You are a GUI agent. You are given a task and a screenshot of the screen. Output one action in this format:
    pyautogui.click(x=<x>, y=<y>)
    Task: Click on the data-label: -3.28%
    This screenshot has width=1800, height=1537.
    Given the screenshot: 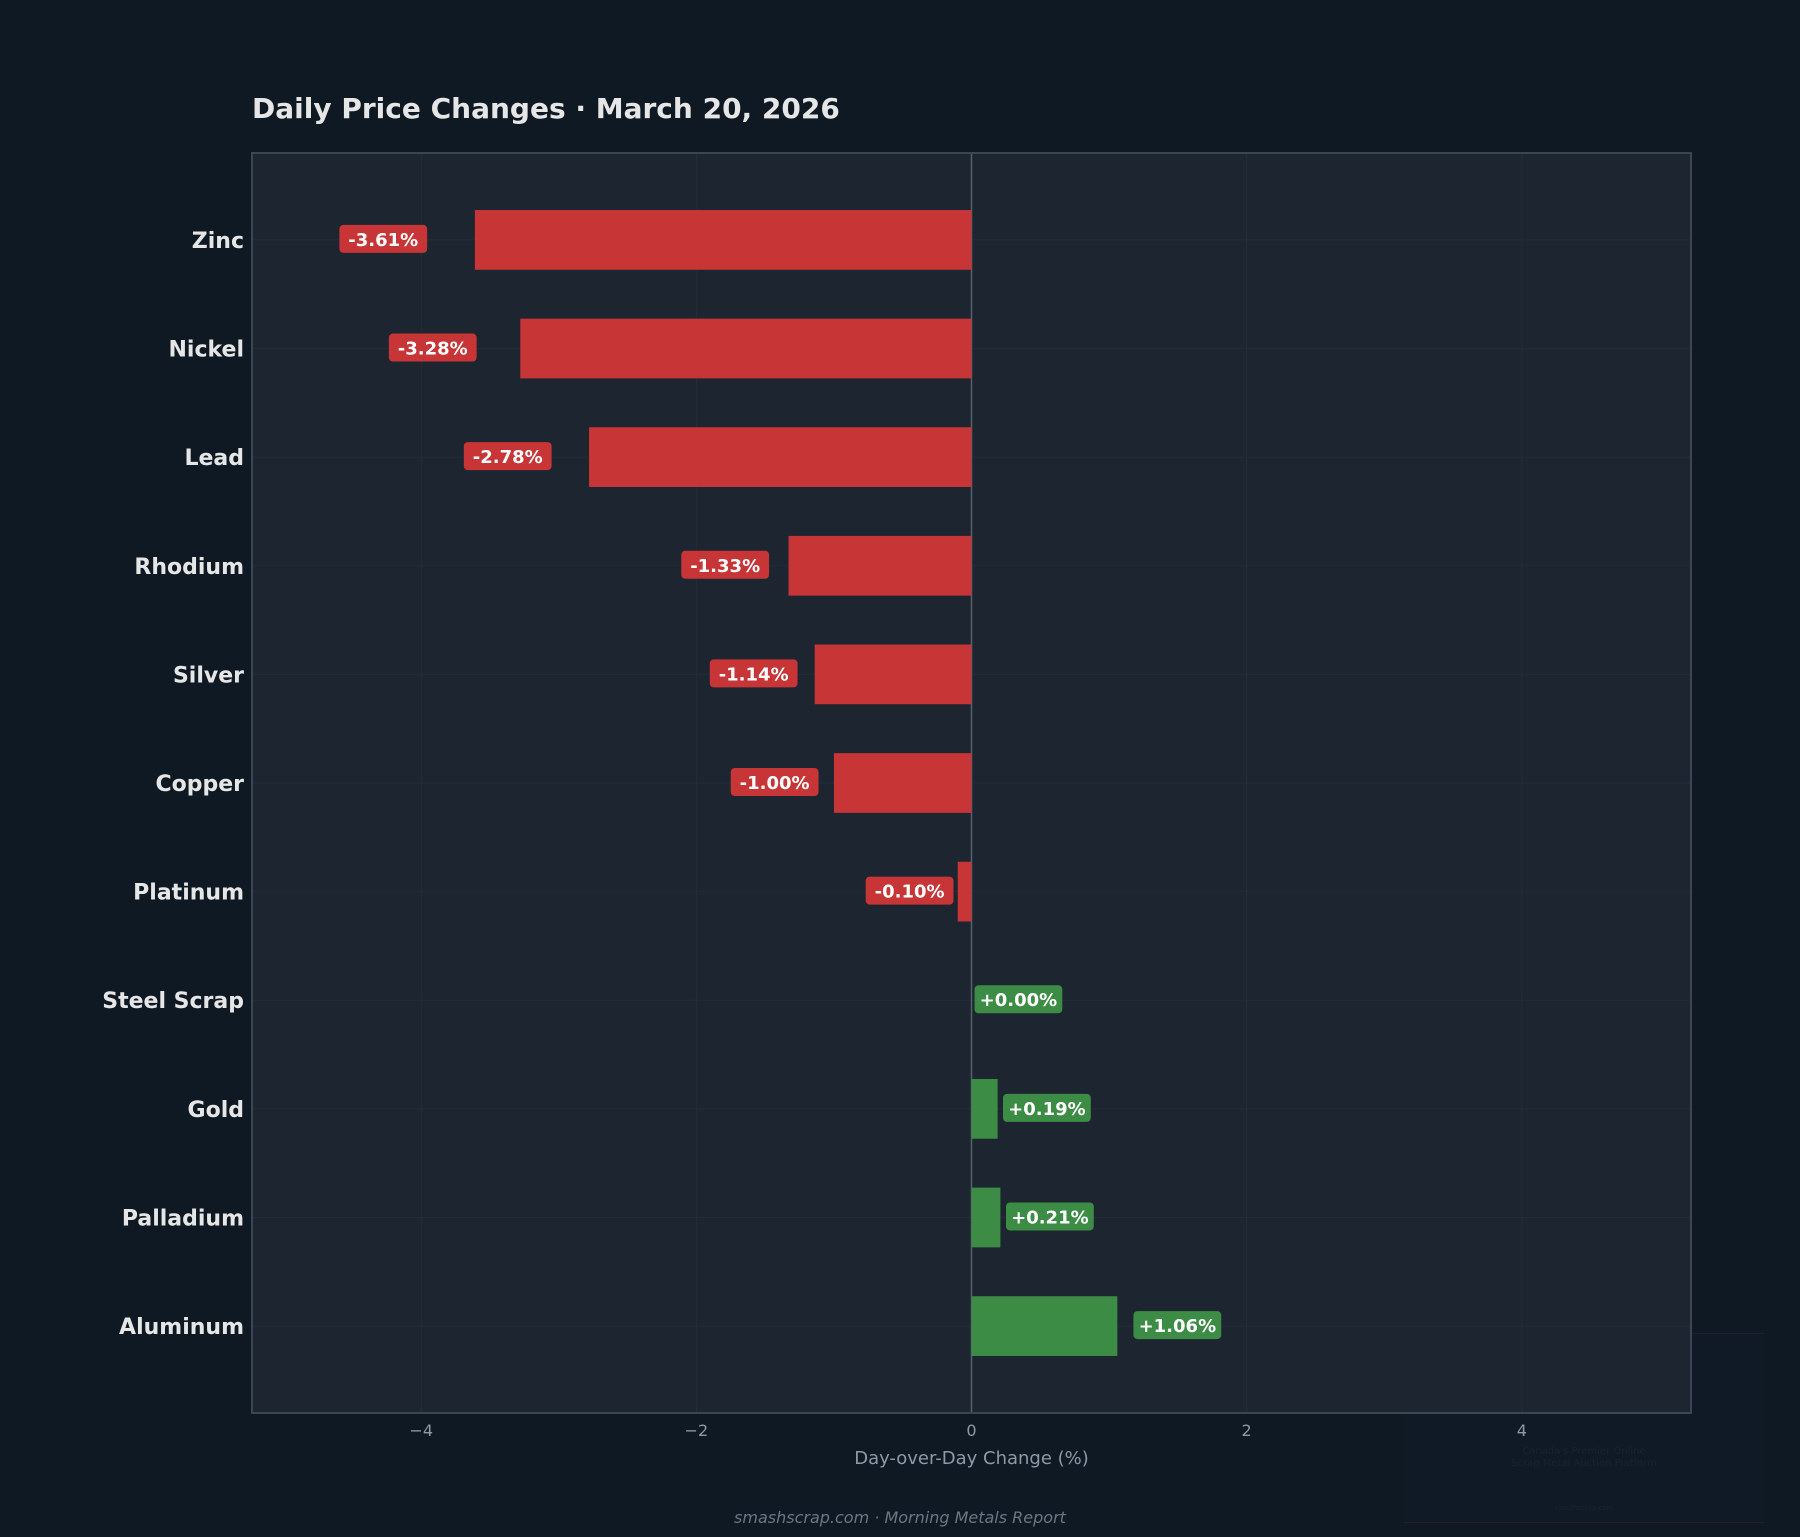 What is the action you would take?
    pyautogui.click(x=433, y=349)
    